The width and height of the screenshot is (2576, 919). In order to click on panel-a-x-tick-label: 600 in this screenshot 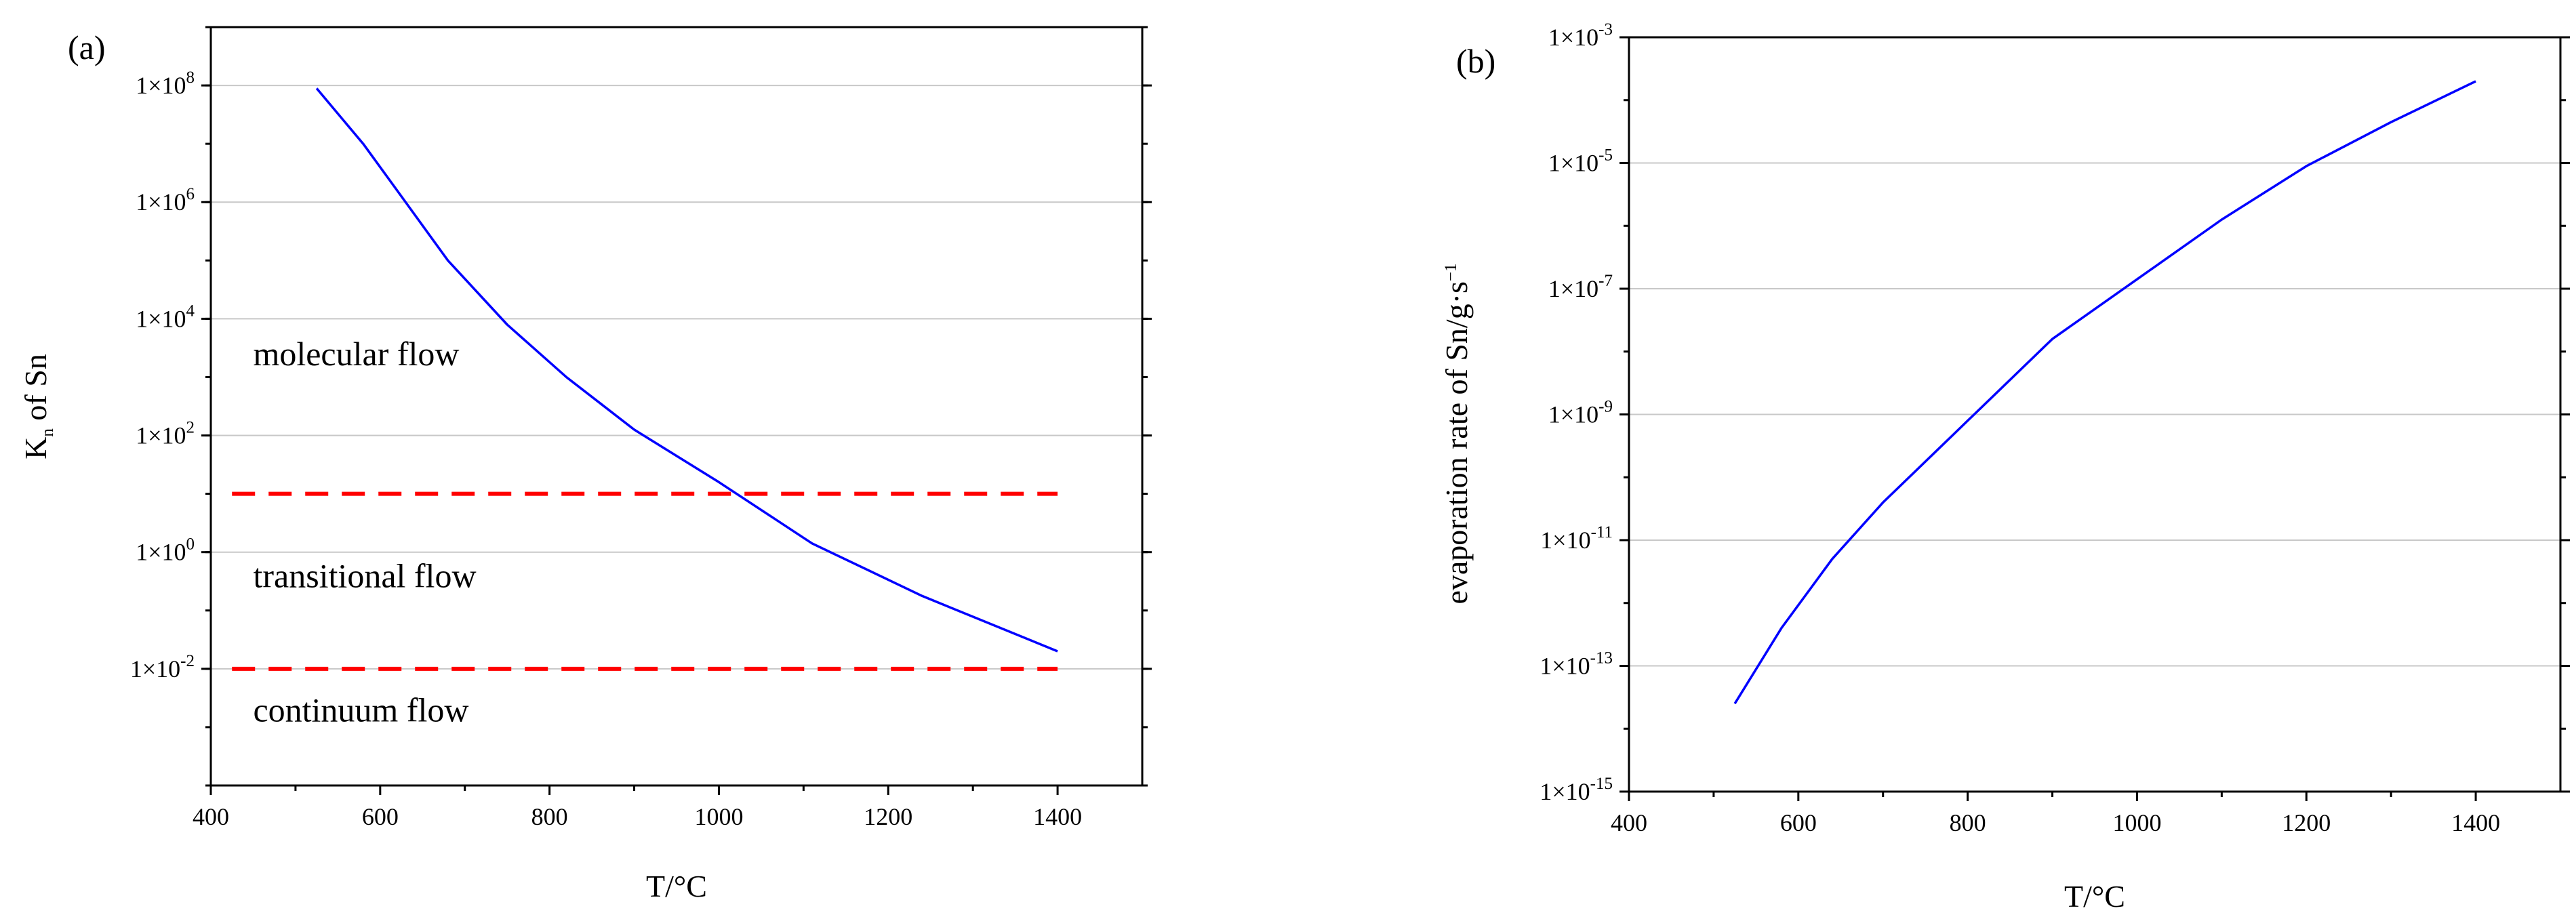, I will do `click(380, 816)`.